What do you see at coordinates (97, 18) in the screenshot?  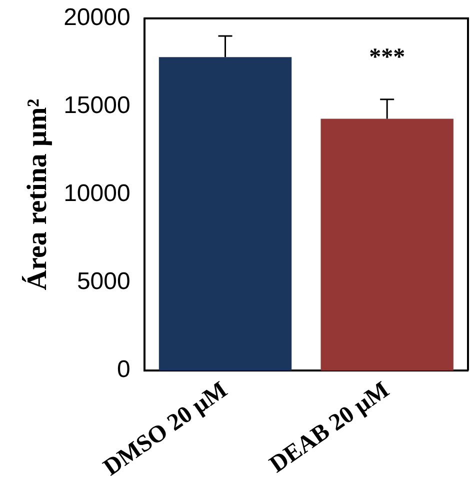 I see `y-tick-label: 20000` at bounding box center [97, 18].